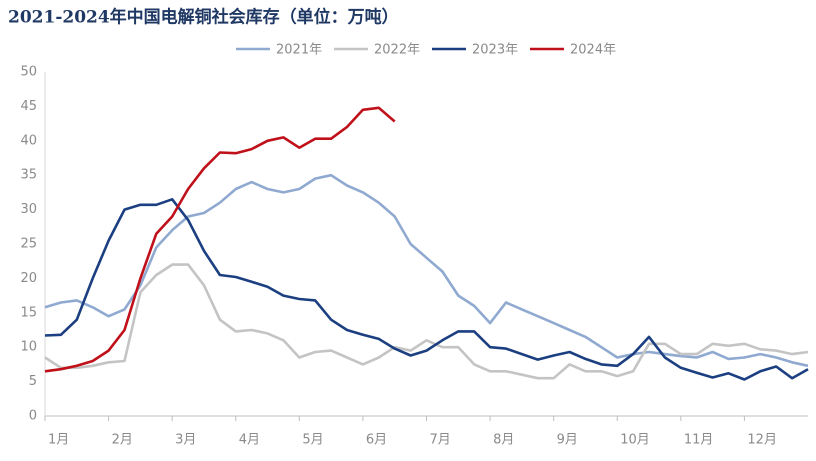  Describe the element at coordinates (28, 106) in the screenshot. I see `y-tick-label: 45` at that location.